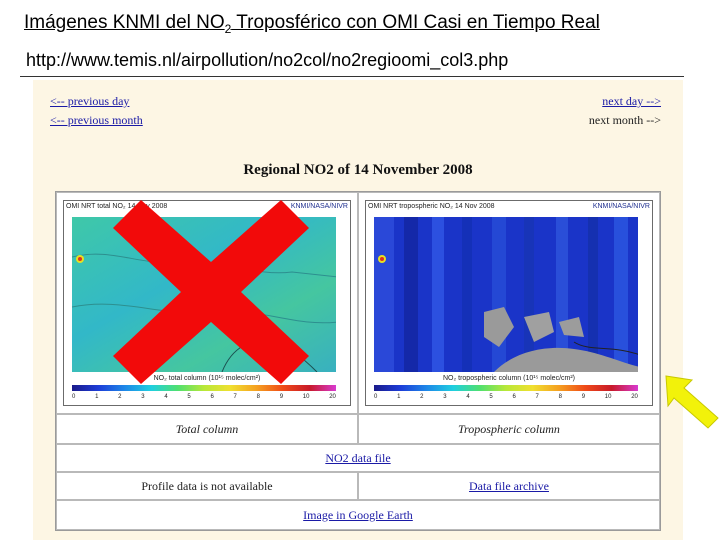 This screenshot has height=540, width=720. What do you see at coordinates (207, 486) in the screenshot?
I see `profile-unavailable-text: Profile data is not available` at bounding box center [207, 486].